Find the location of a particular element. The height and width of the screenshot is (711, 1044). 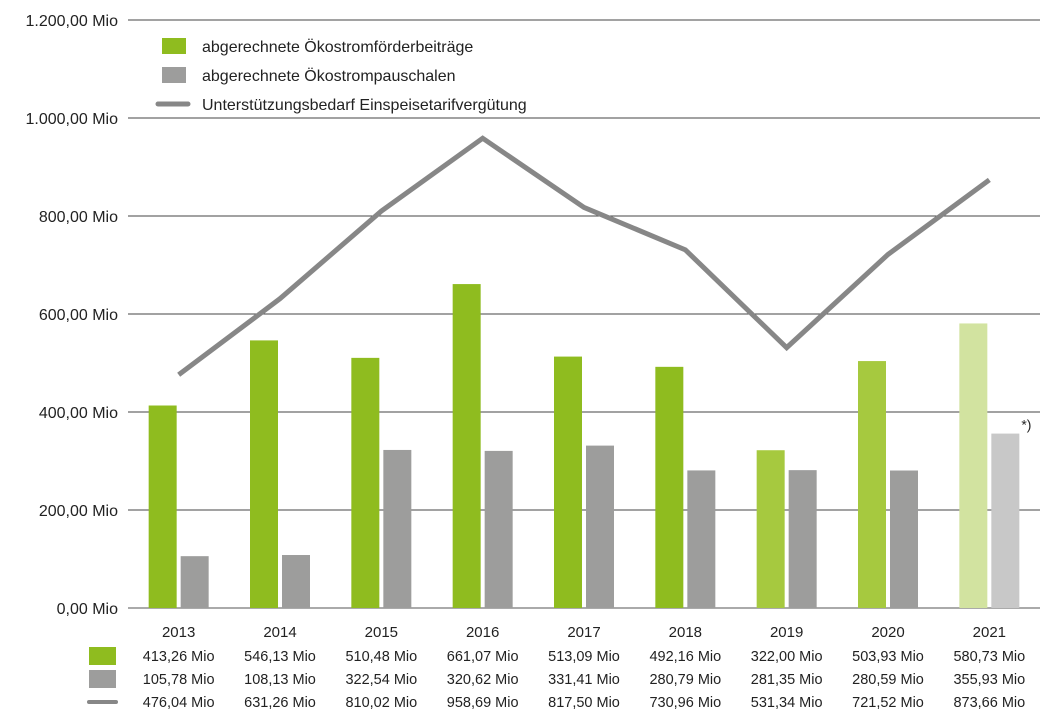

table-cell: 580,73 Mio is located at coordinates (989, 657).